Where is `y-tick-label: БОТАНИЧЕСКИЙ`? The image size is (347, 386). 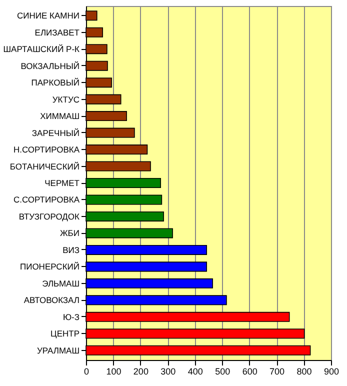 y-tick-label: БОТАНИЧЕСКИЙ is located at coordinates (45, 166).